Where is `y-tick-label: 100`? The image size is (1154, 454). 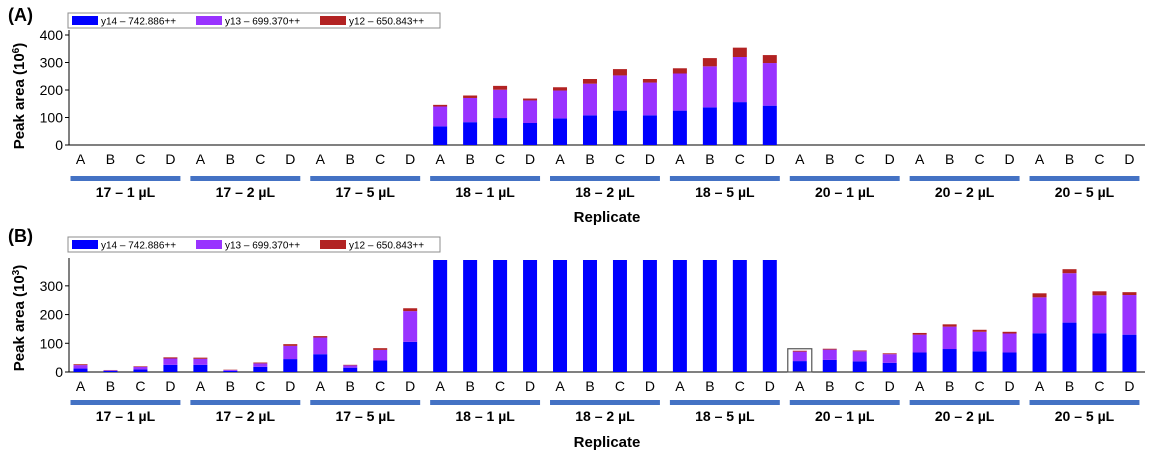
y-tick-label: 100 is located at coordinates (52, 118).